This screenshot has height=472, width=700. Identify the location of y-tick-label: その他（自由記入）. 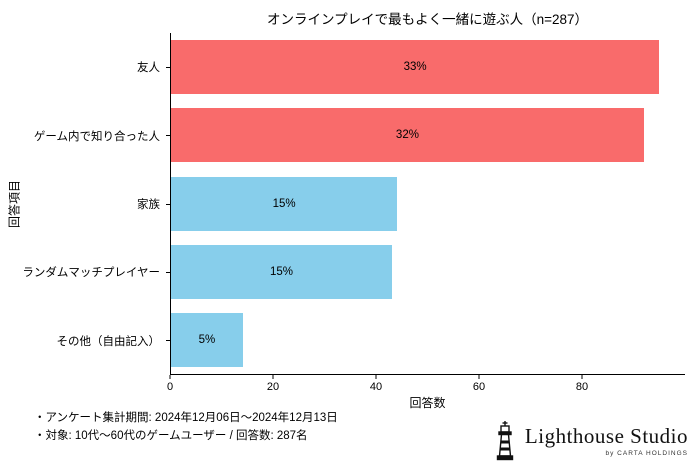
(108, 341).